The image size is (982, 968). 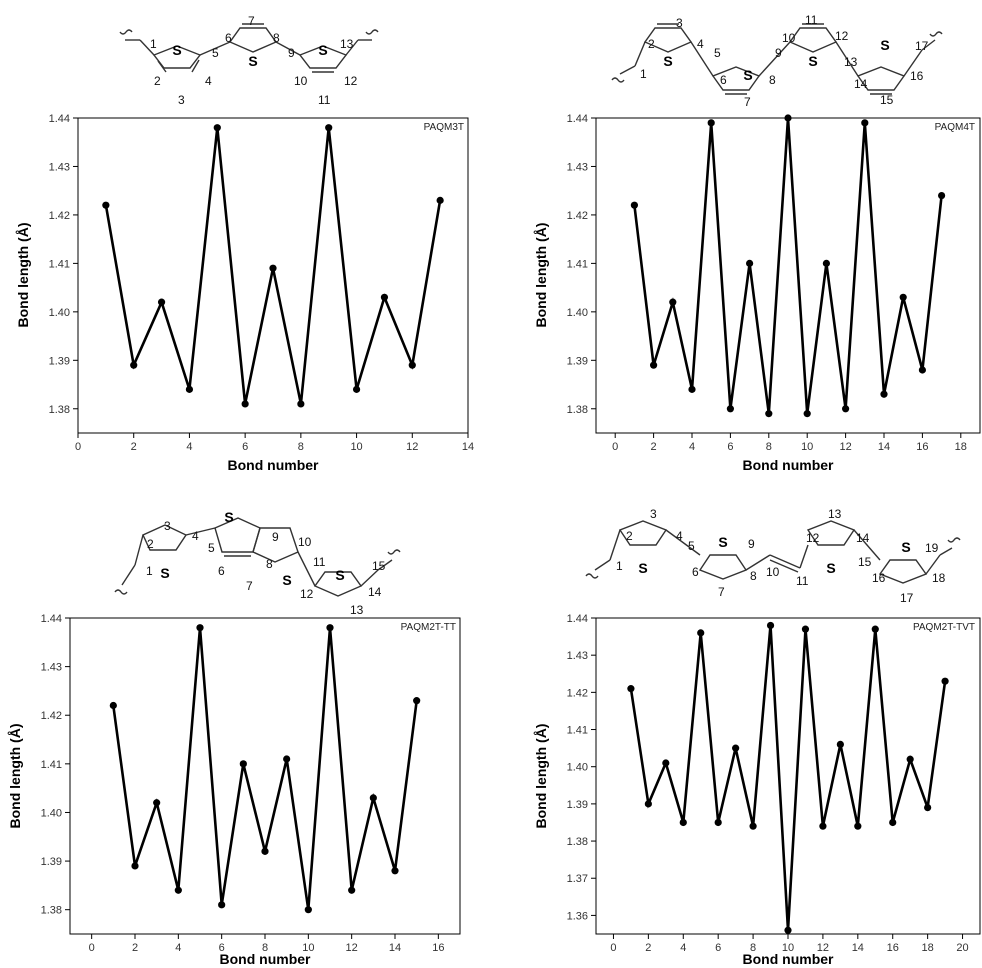 I want to click on thieno-ring-b, so click(x=275, y=545).